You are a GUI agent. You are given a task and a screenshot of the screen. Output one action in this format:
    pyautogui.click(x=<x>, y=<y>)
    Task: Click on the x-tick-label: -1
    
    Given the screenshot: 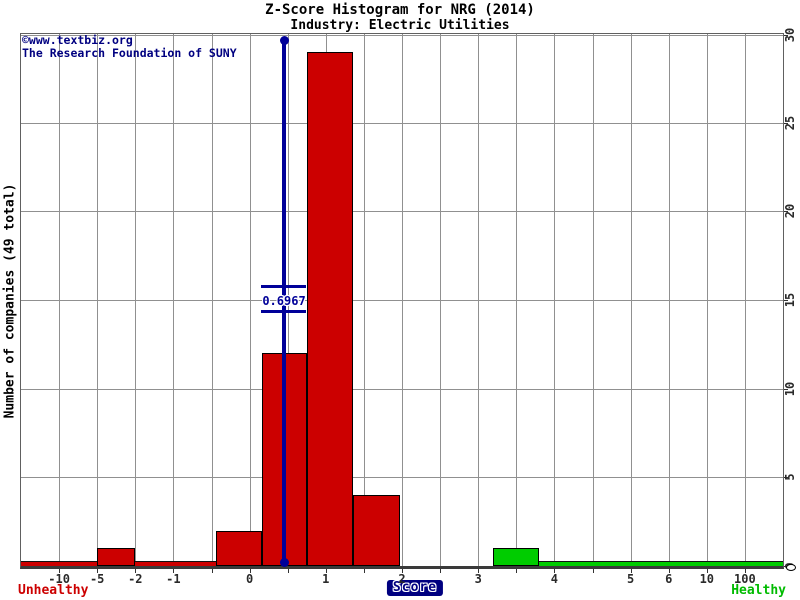 What is the action you would take?
    pyautogui.click(x=173, y=579)
    